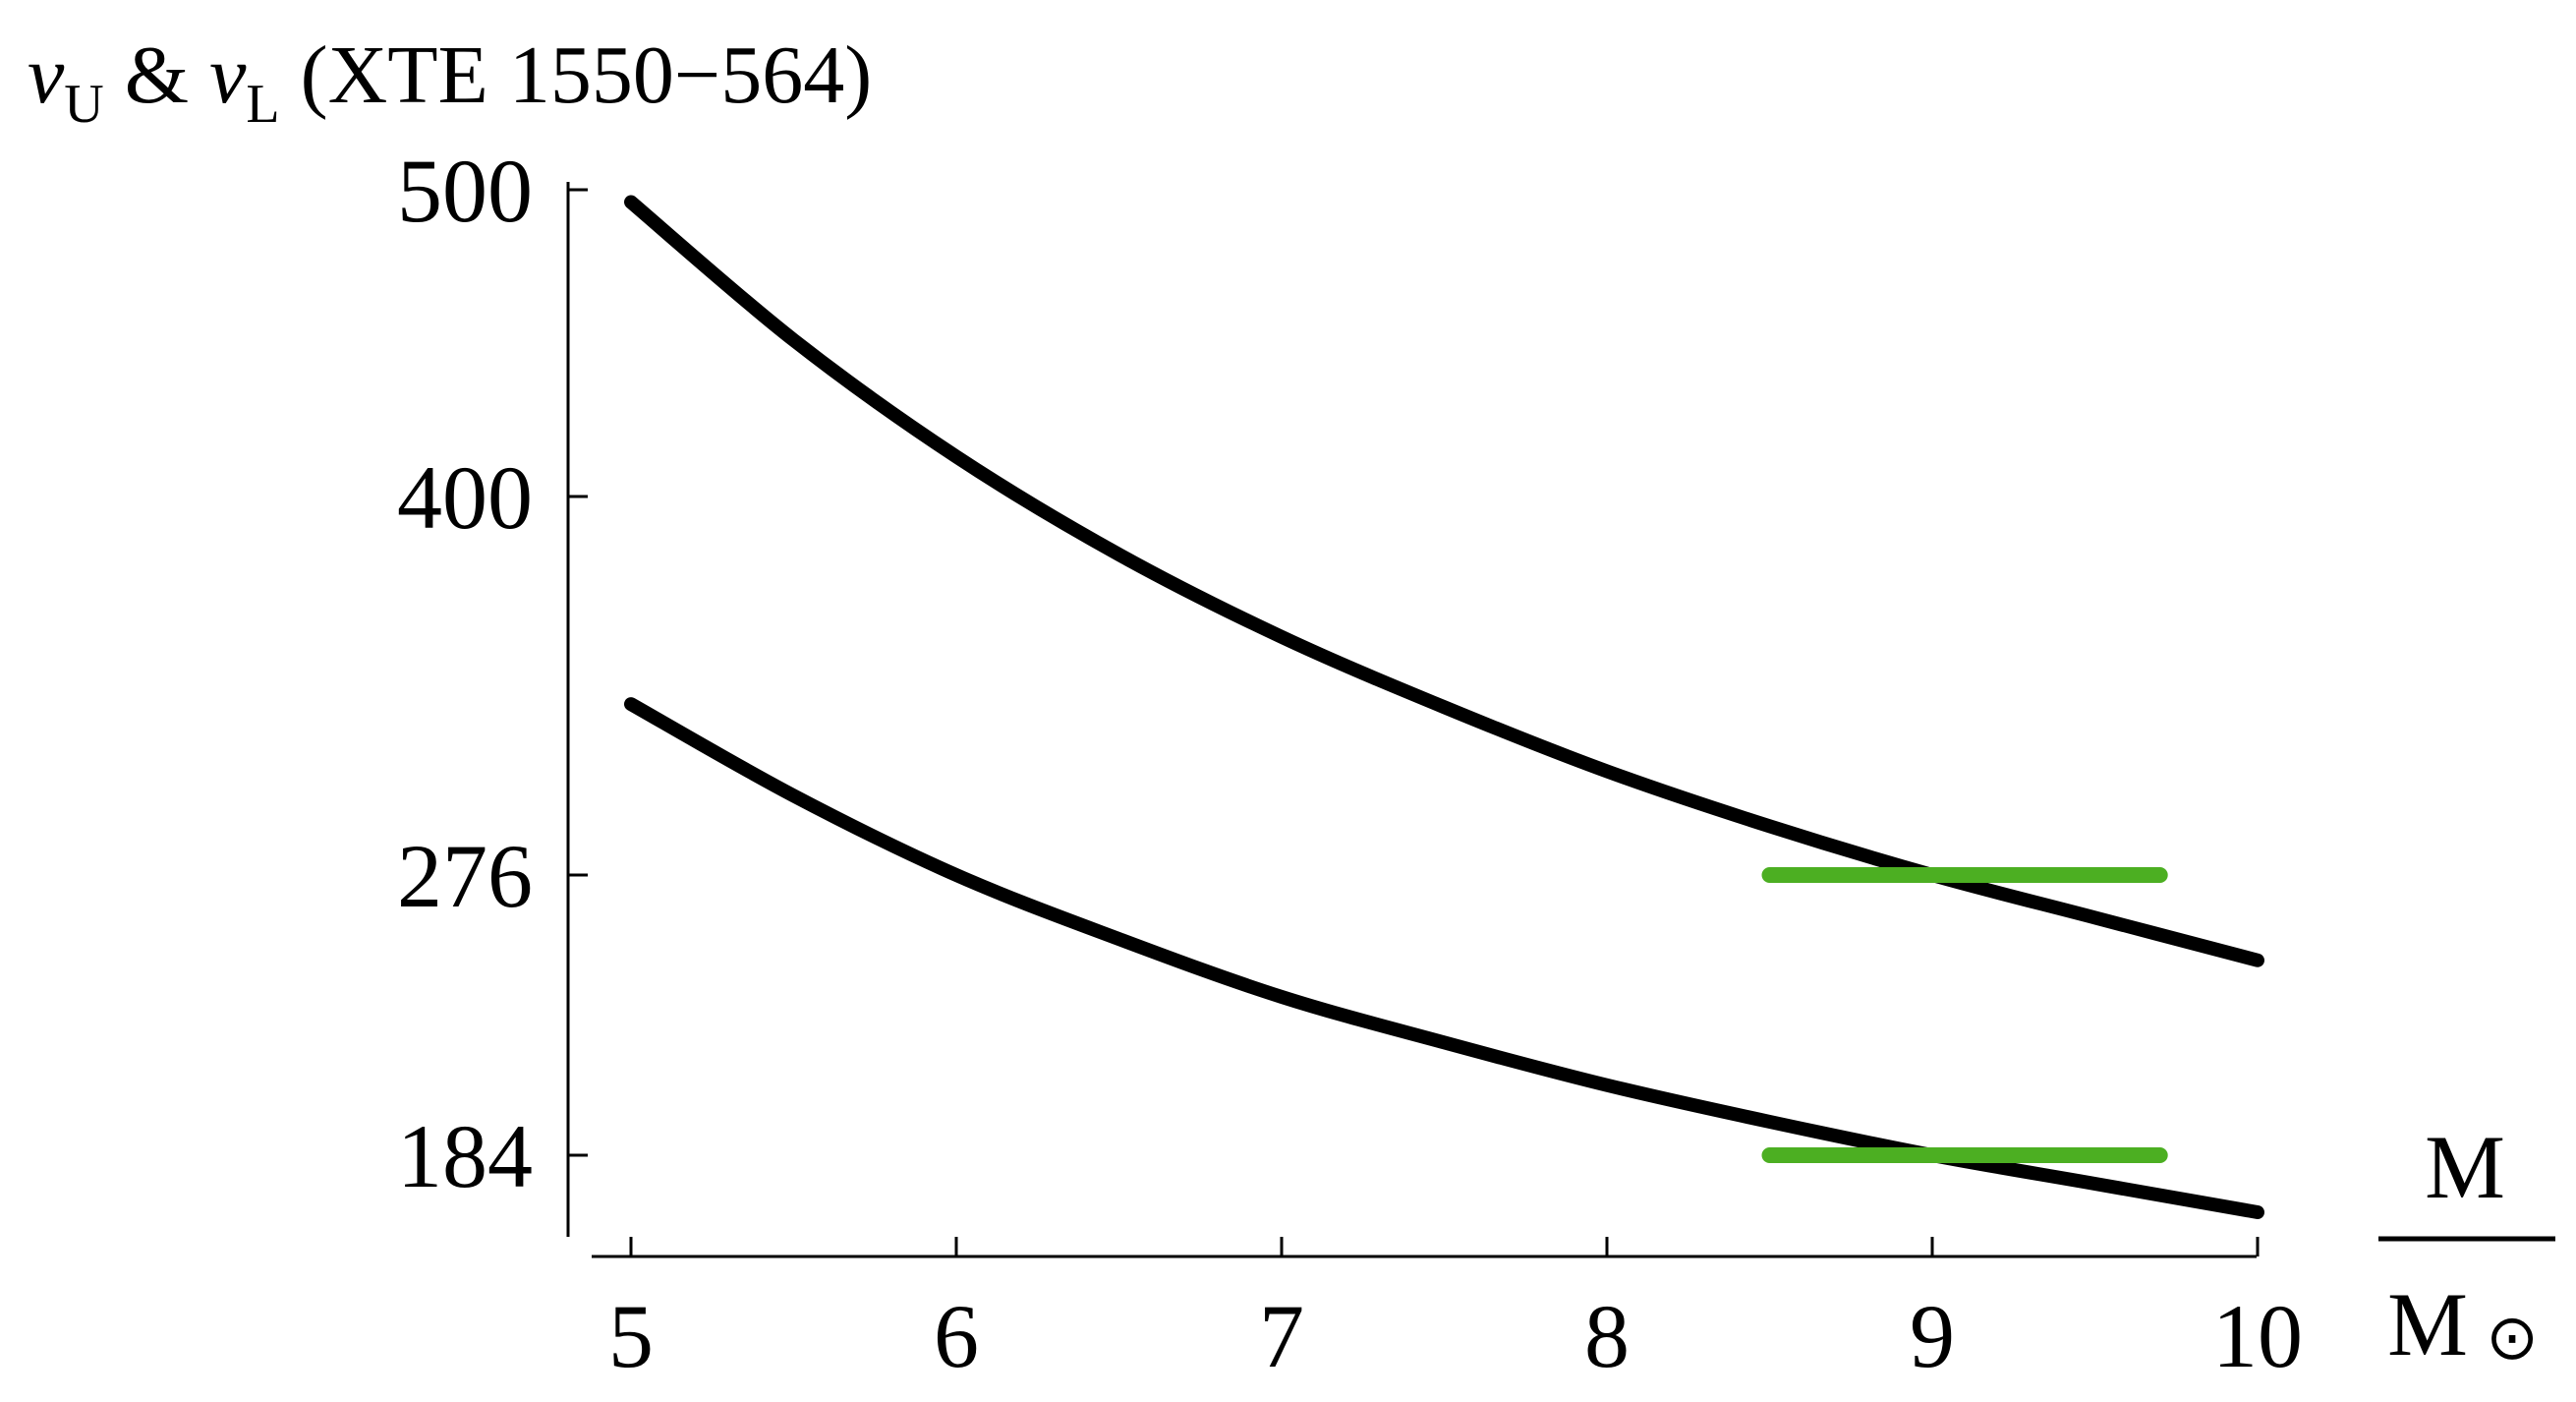  What do you see at coordinates (263, 104) in the screenshot?
I see `title-sub-l: L` at bounding box center [263, 104].